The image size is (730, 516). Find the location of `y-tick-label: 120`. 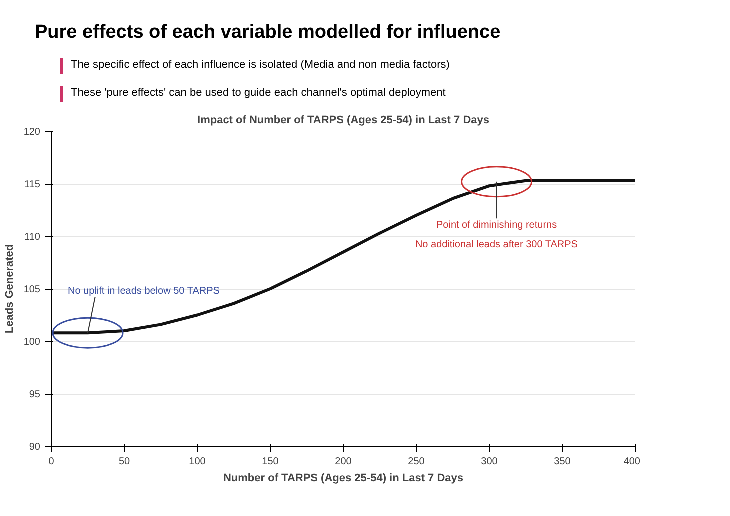

y-tick-label: 120 is located at coordinates (32, 132).